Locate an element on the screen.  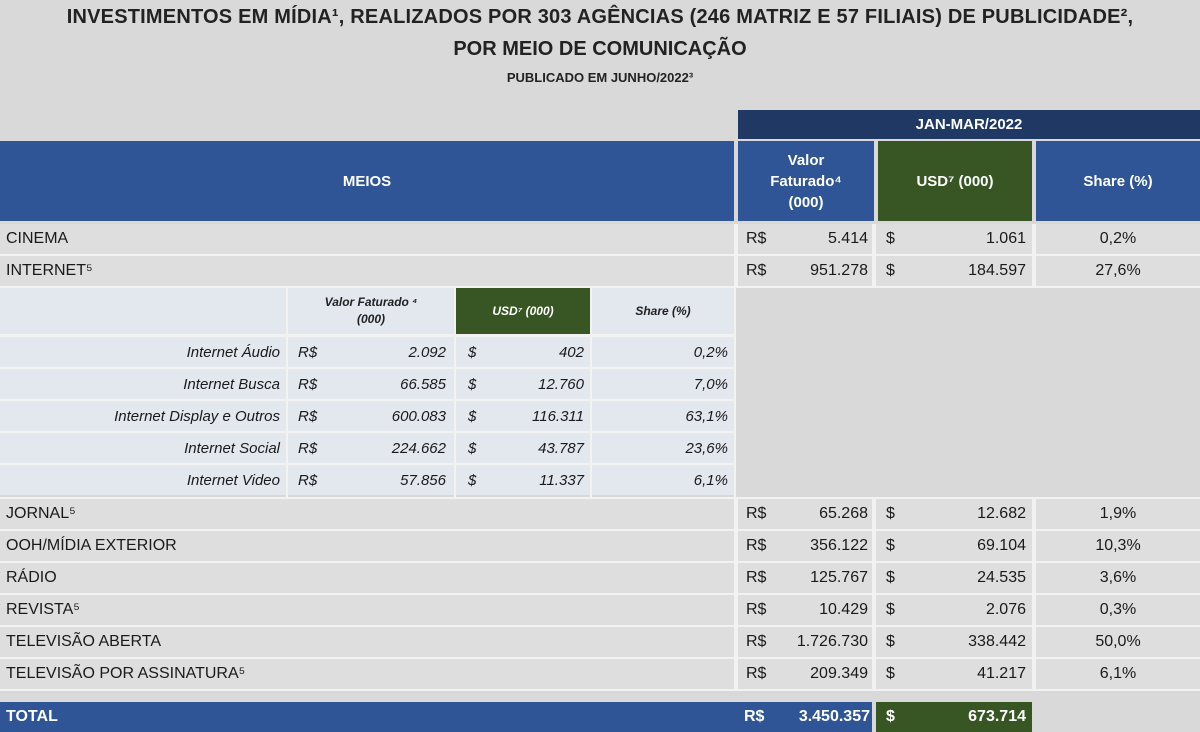
valor-faturado: 5.414 is located at coordinates (847, 238).